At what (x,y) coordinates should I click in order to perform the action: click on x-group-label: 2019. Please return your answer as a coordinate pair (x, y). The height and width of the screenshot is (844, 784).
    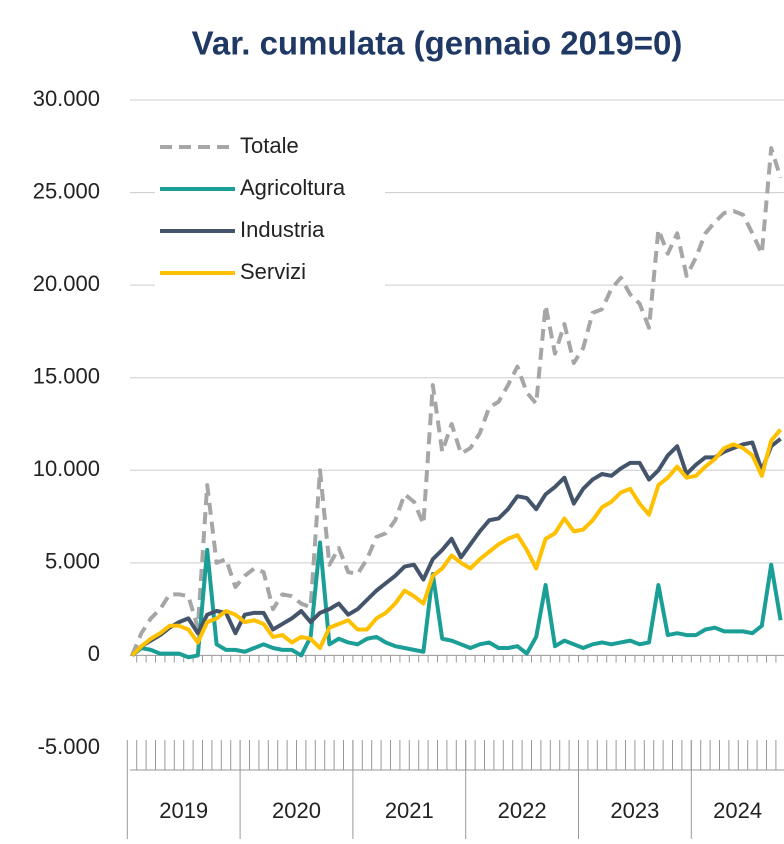
    Looking at the image, I should click on (183, 810).